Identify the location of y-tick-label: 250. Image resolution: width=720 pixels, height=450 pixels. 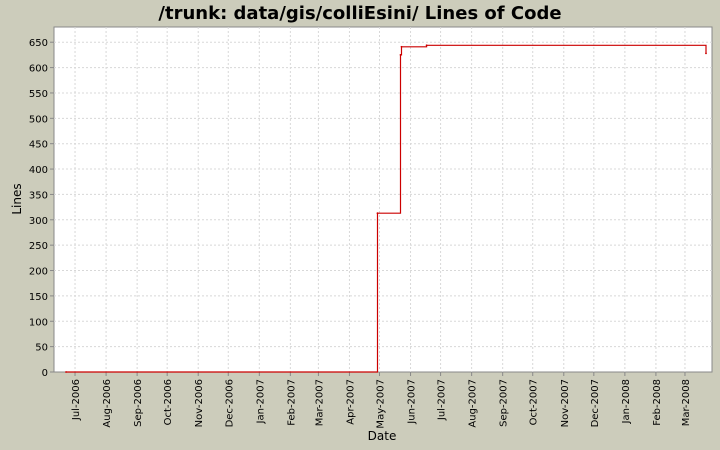
(38, 246).